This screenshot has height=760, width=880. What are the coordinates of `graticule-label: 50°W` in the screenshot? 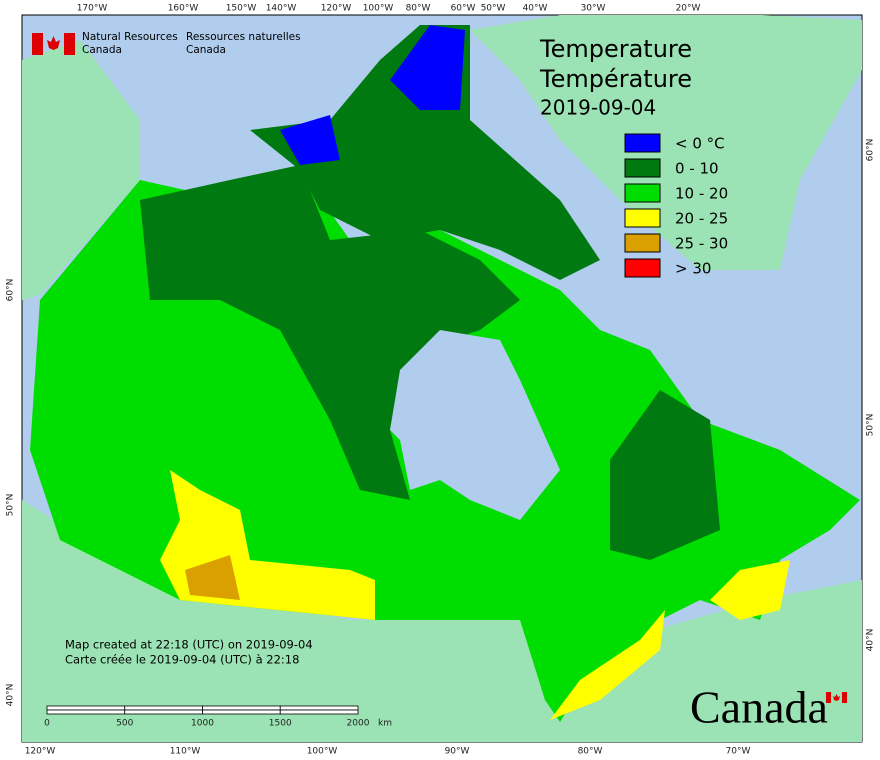 It's located at (493, 9).